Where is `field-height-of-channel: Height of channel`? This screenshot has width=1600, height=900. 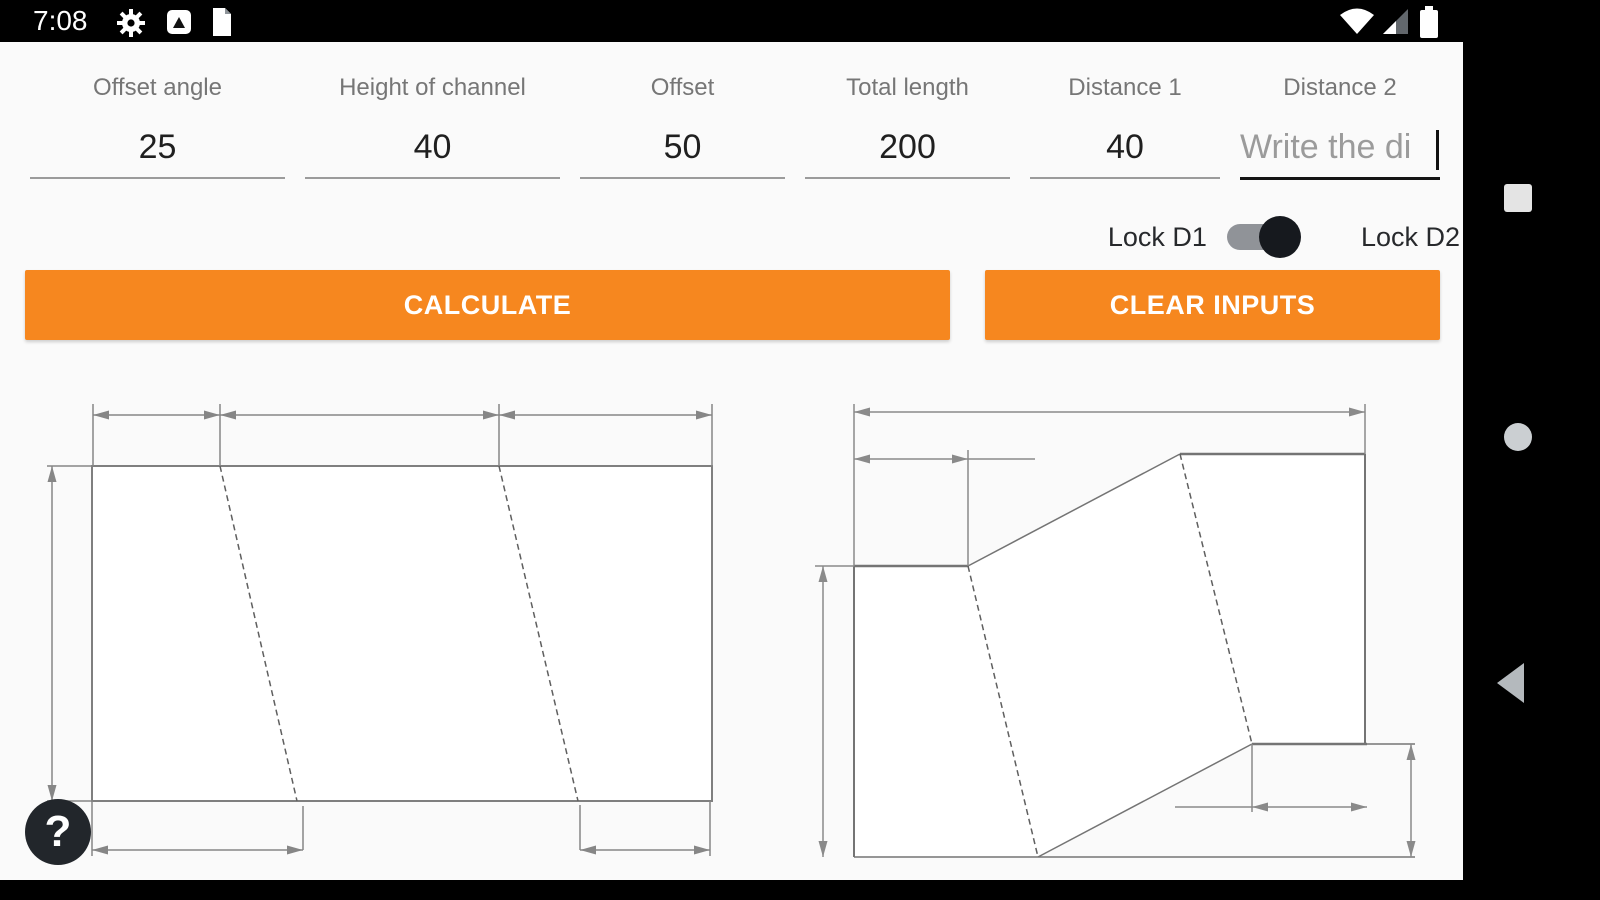
field-height-of-channel: Height of channel is located at coordinates (432, 127).